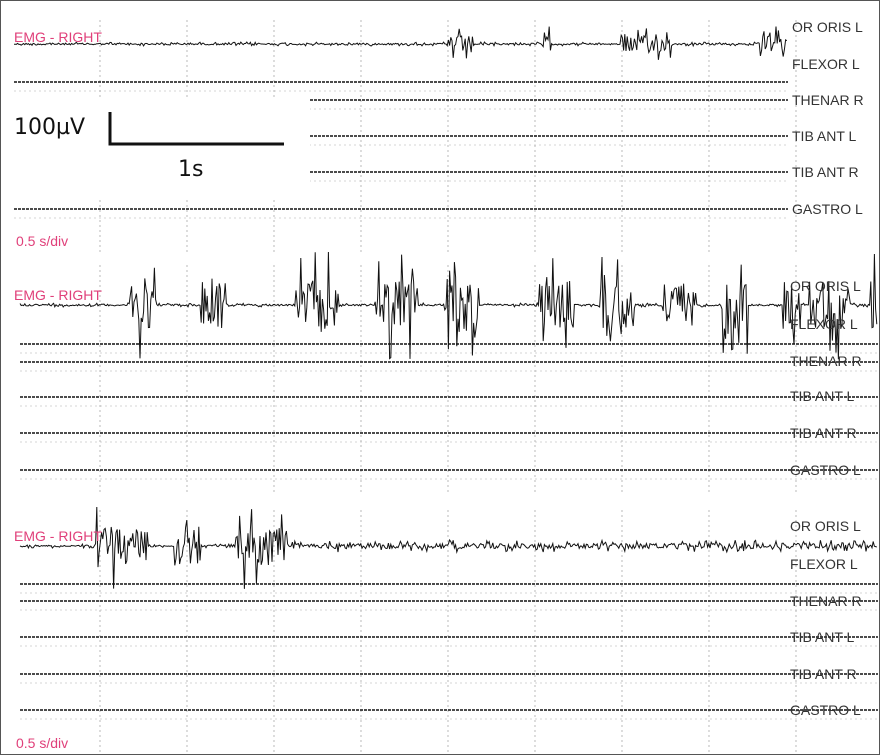  What do you see at coordinates (825, 286) in the screenshot?
I see `panel2-channel-or-oris-l: OR ORIS L` at bounding box center [825, 286].